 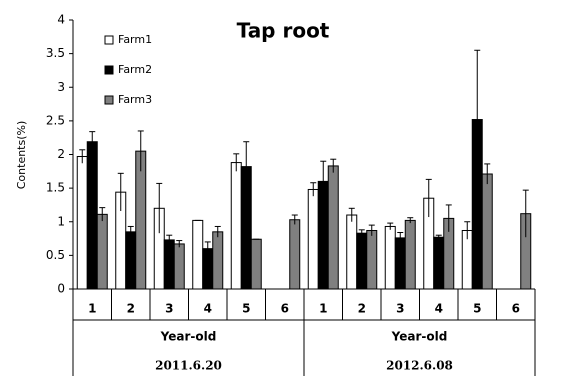 I want to click on group-date: 2012.6.08, so click(x=419, y=366).